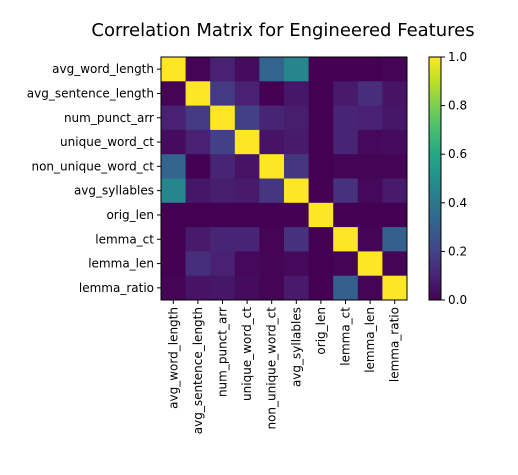 The height and width of the screenshot is (475, 518). I want to click on x-tick-label: lemma_ratio, so click(395, 344).